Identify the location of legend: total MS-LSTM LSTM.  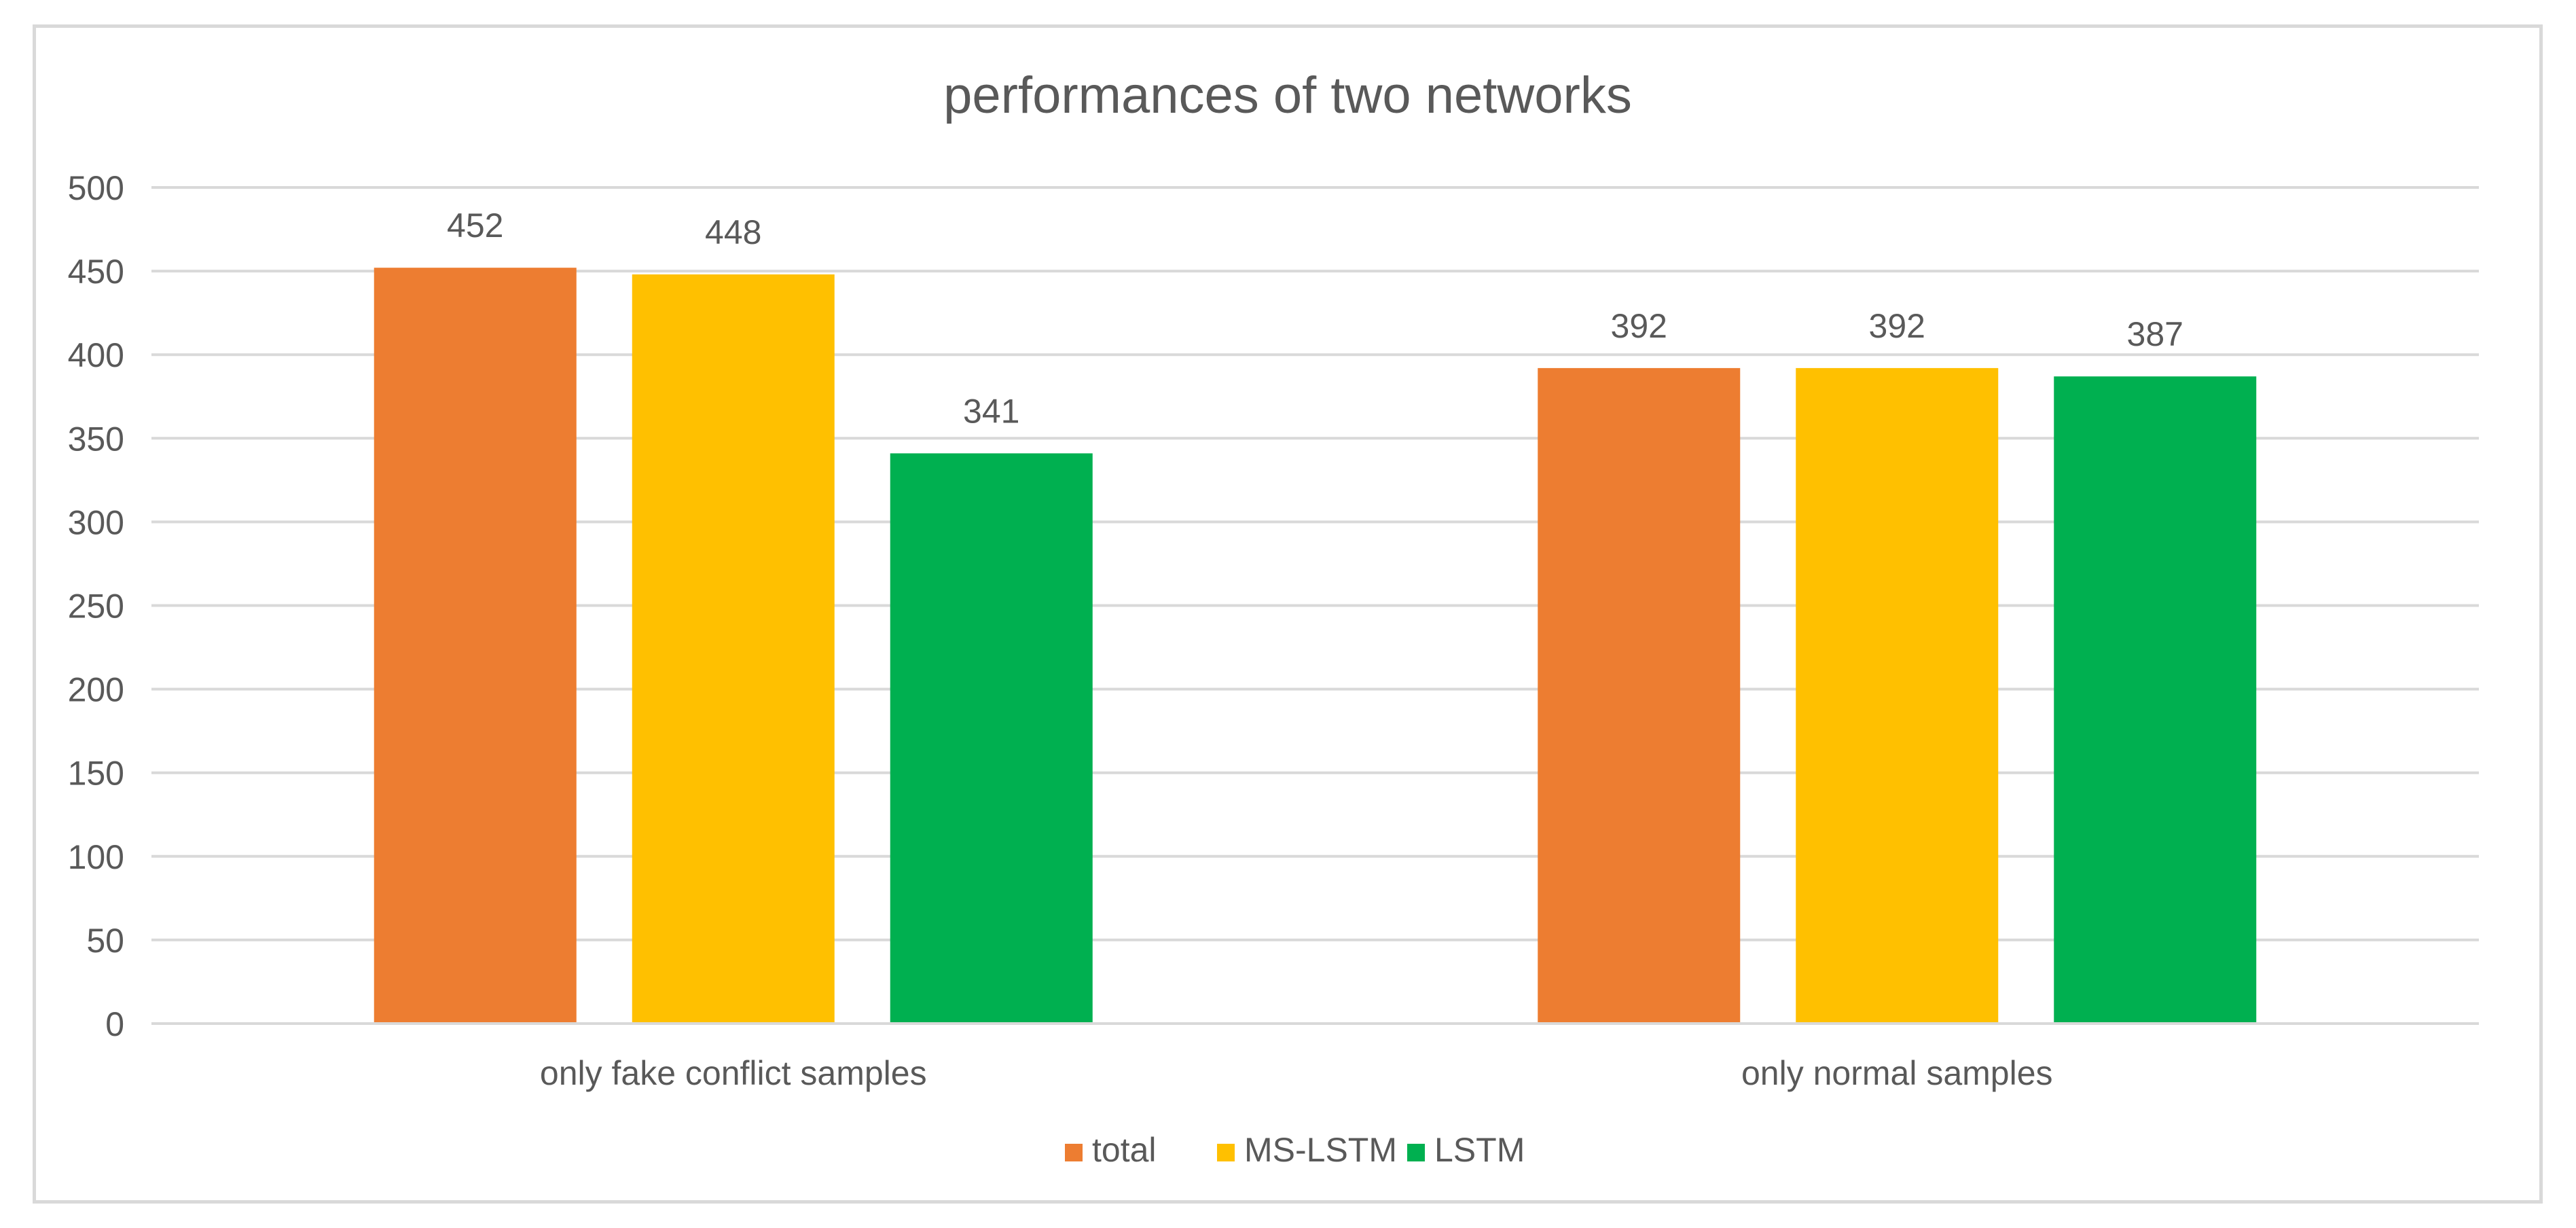
(1295, 1150).